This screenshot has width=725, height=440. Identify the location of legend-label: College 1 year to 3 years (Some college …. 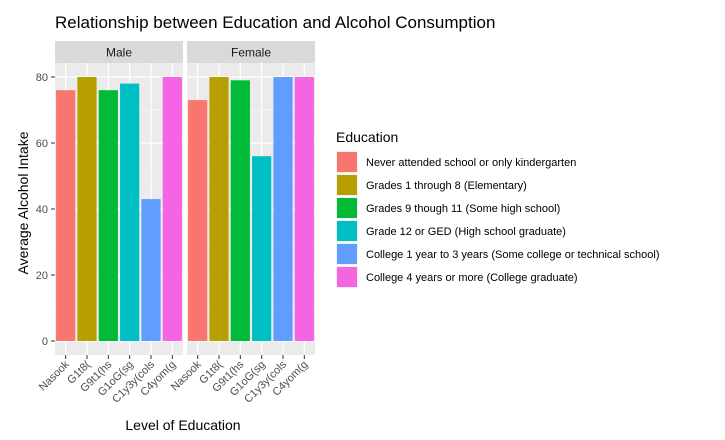
(512, 255).